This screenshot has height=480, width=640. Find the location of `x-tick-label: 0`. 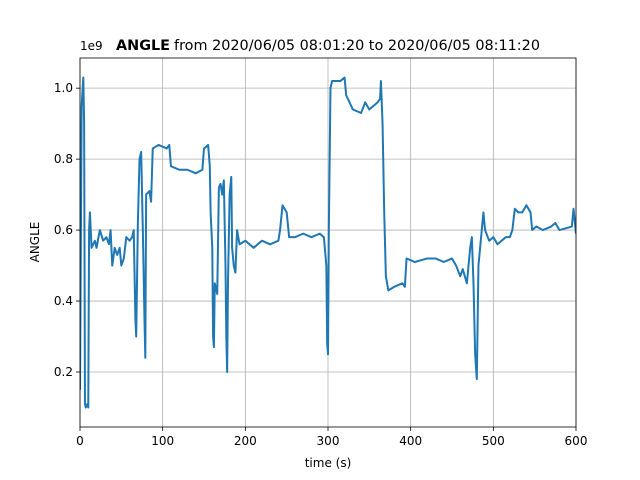

x-tick-label: 0 is located at coordinates (80, 441).